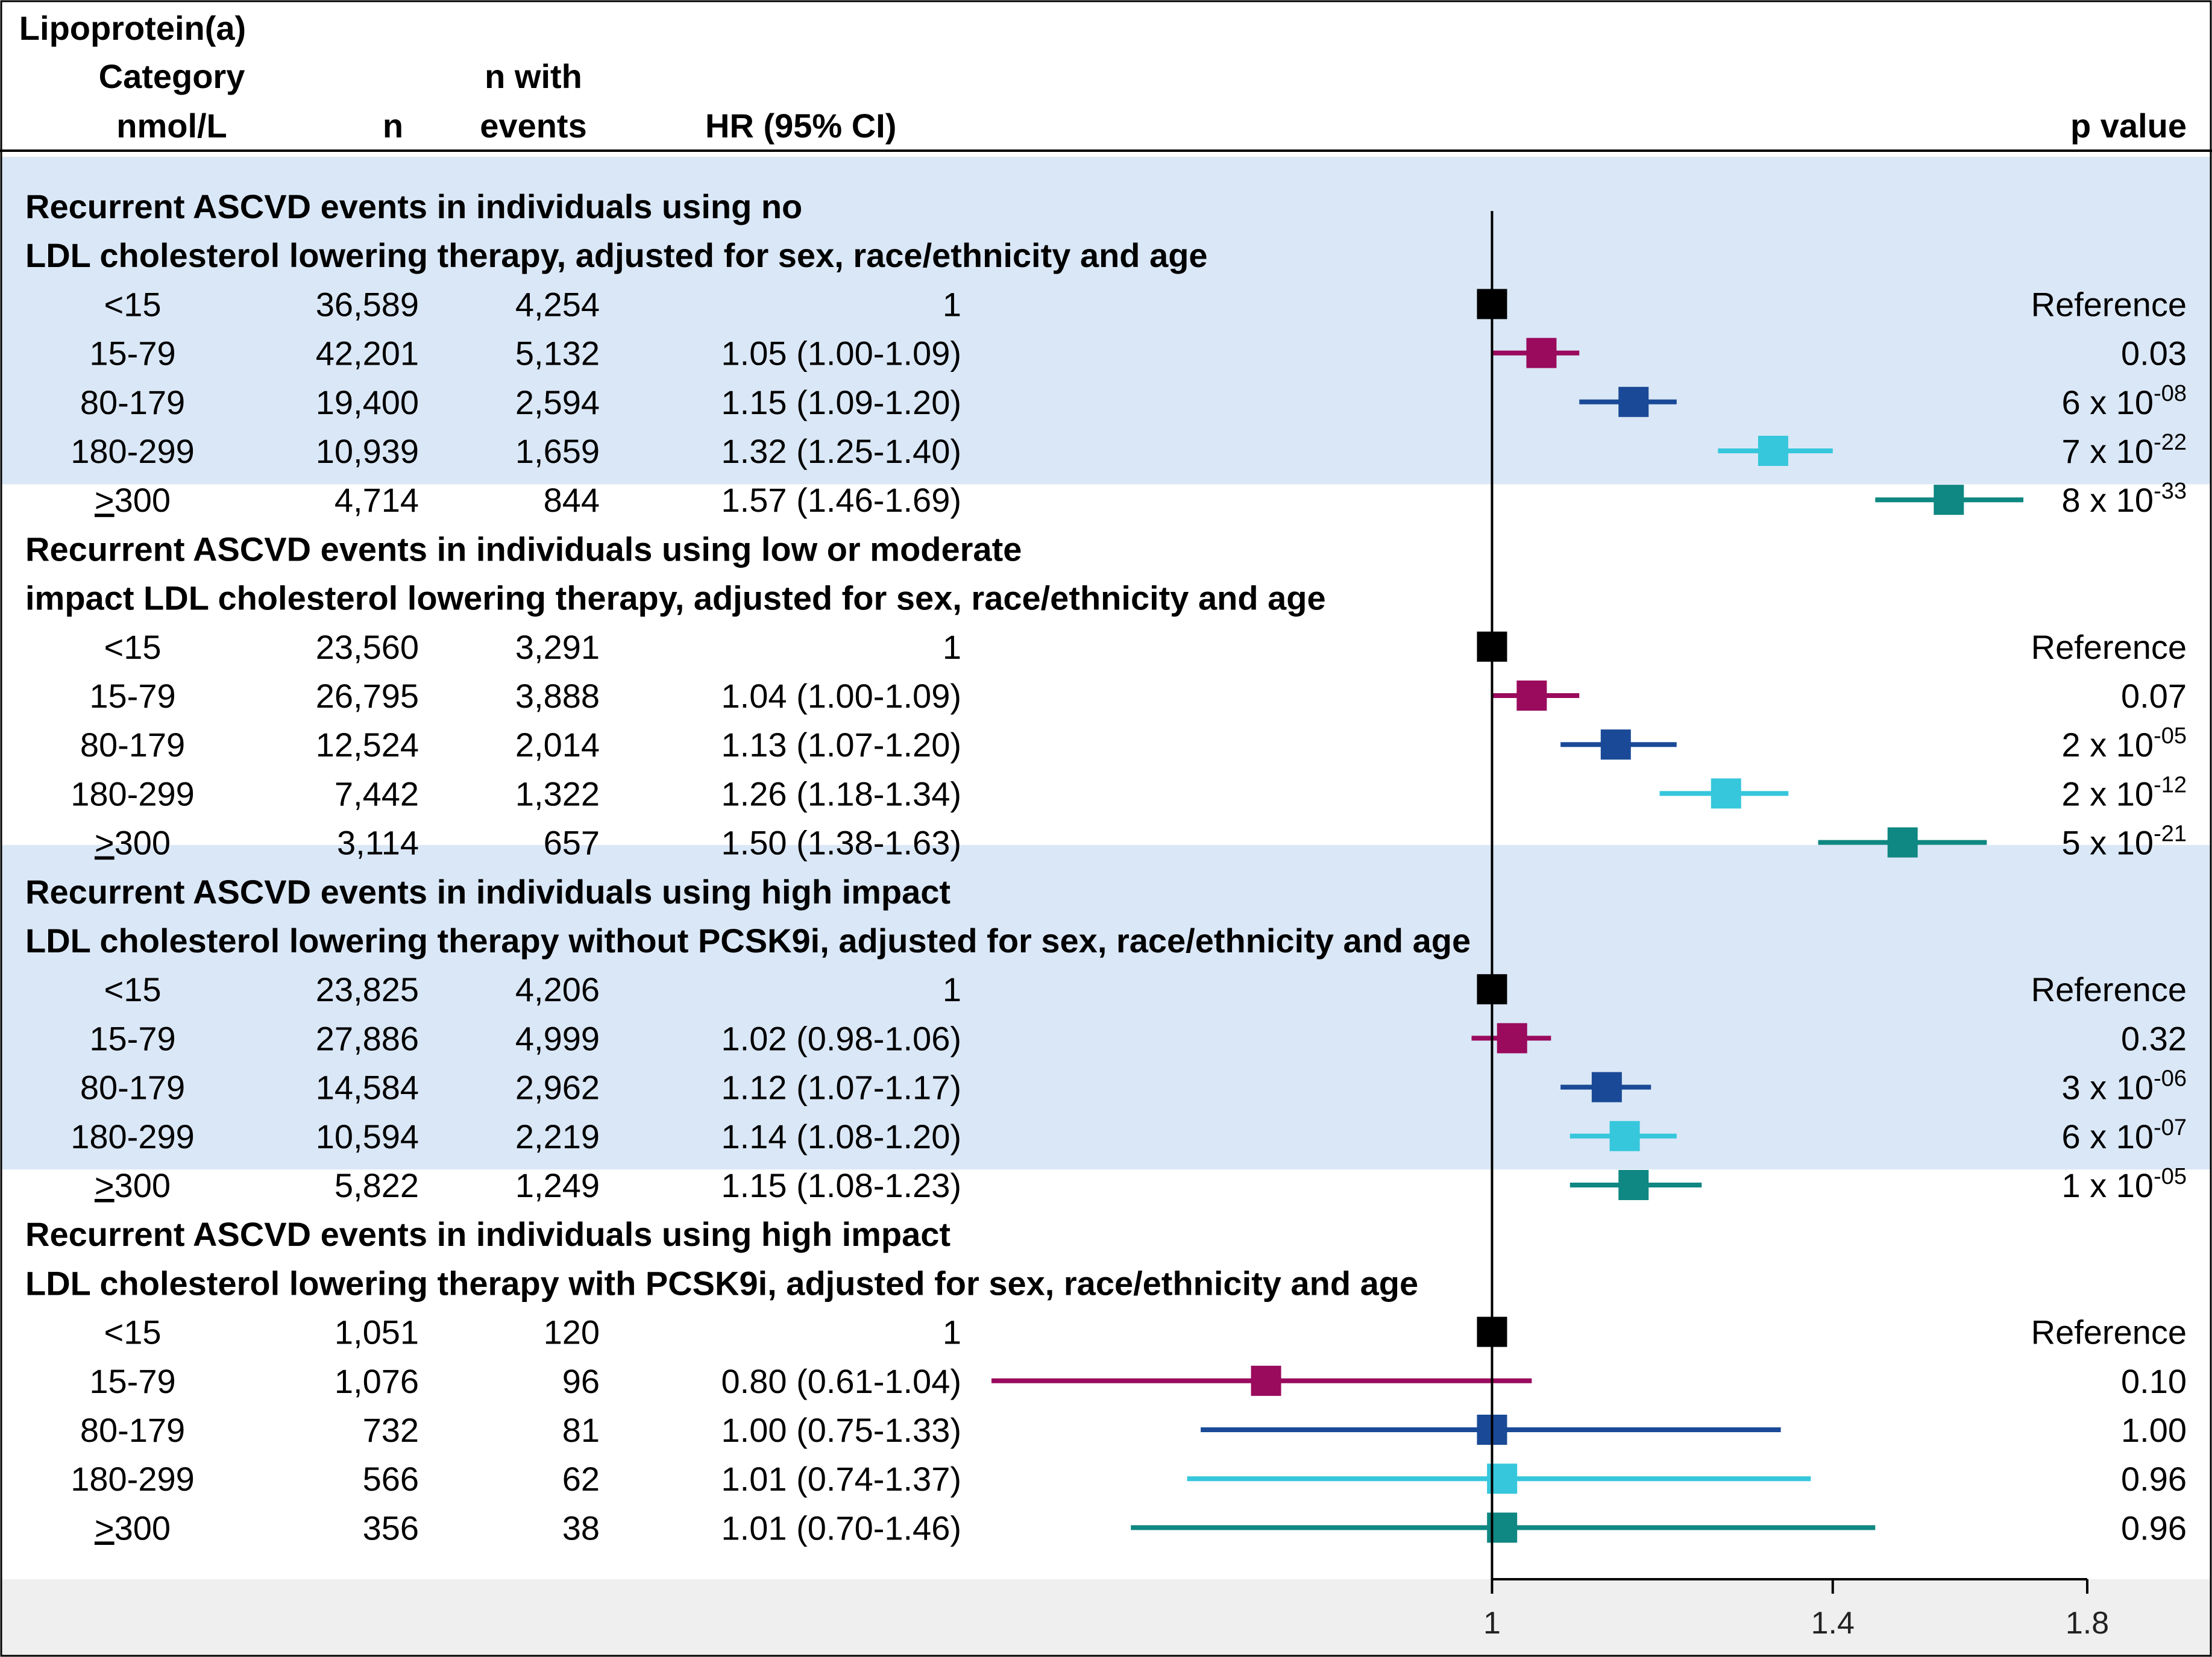  I want to click on p-value-mantissa: 8 x 10, so click(2108, 500).